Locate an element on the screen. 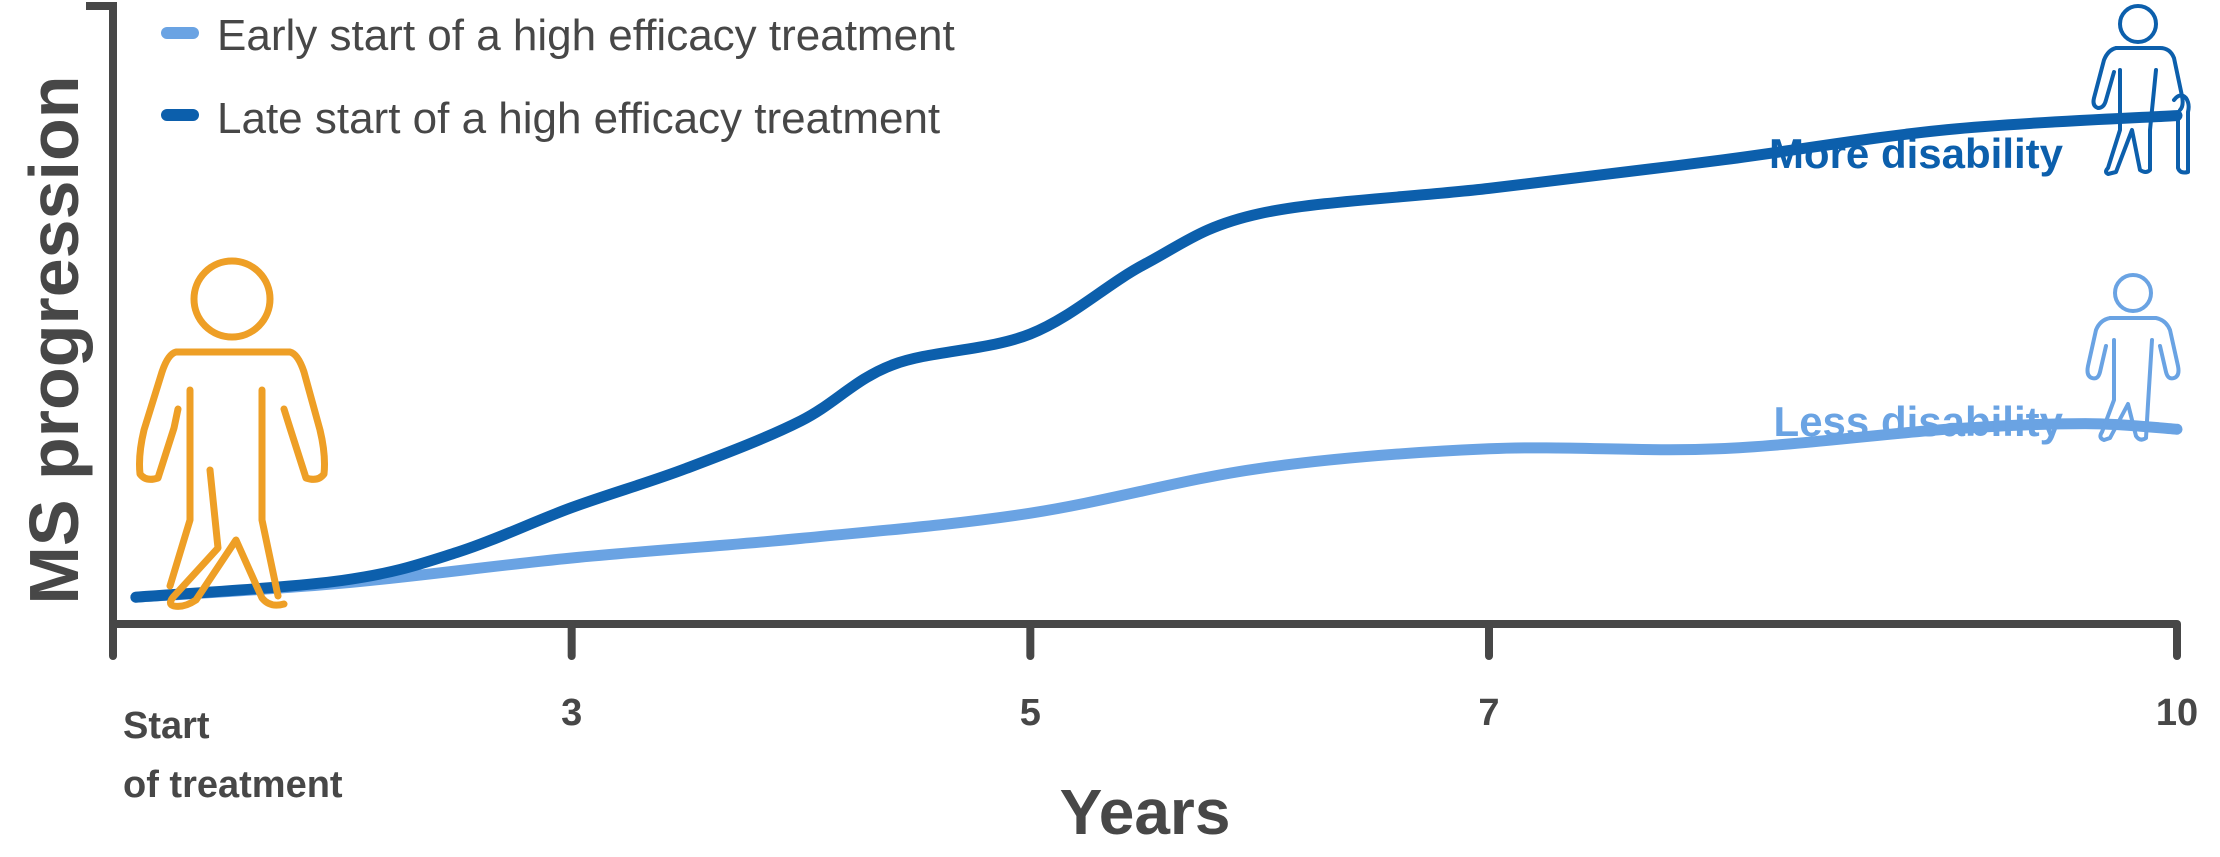 The height and width of the screenshot is (857, 2220). x-axis-tick-labels: Start of treatment 3 5 7 10 is located at coordinates (1160, 749).